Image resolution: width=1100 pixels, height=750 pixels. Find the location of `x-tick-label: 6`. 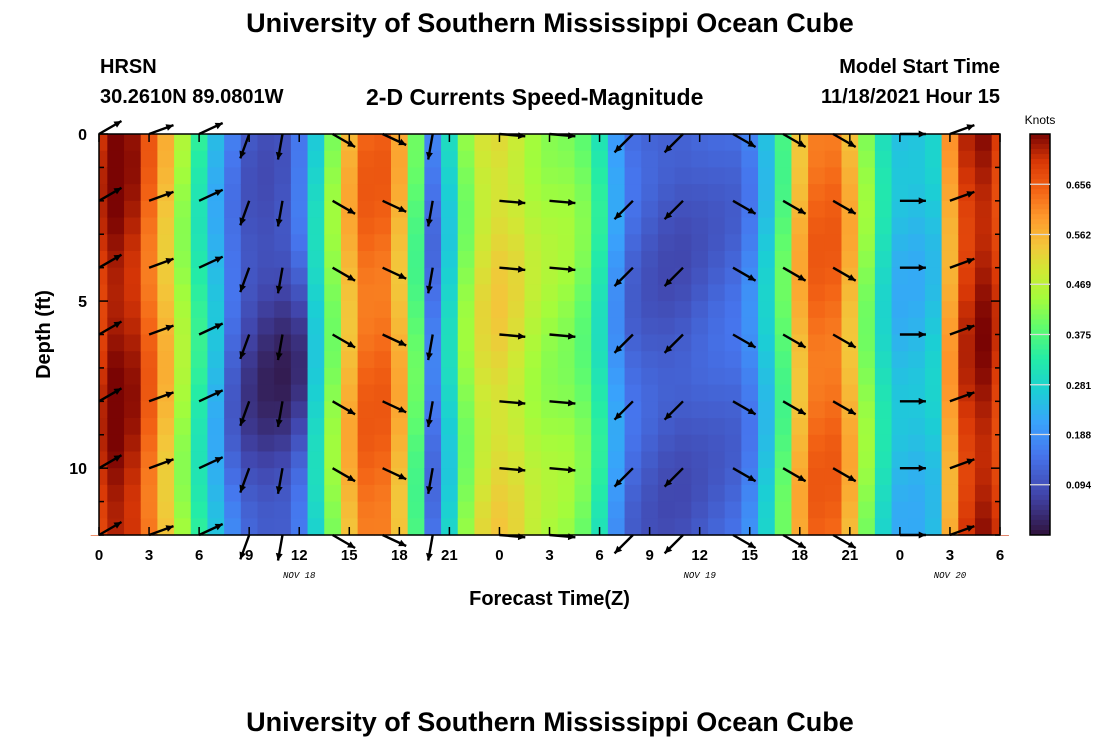

x-tick-label: 6 is located at coordinates (1000, 555).